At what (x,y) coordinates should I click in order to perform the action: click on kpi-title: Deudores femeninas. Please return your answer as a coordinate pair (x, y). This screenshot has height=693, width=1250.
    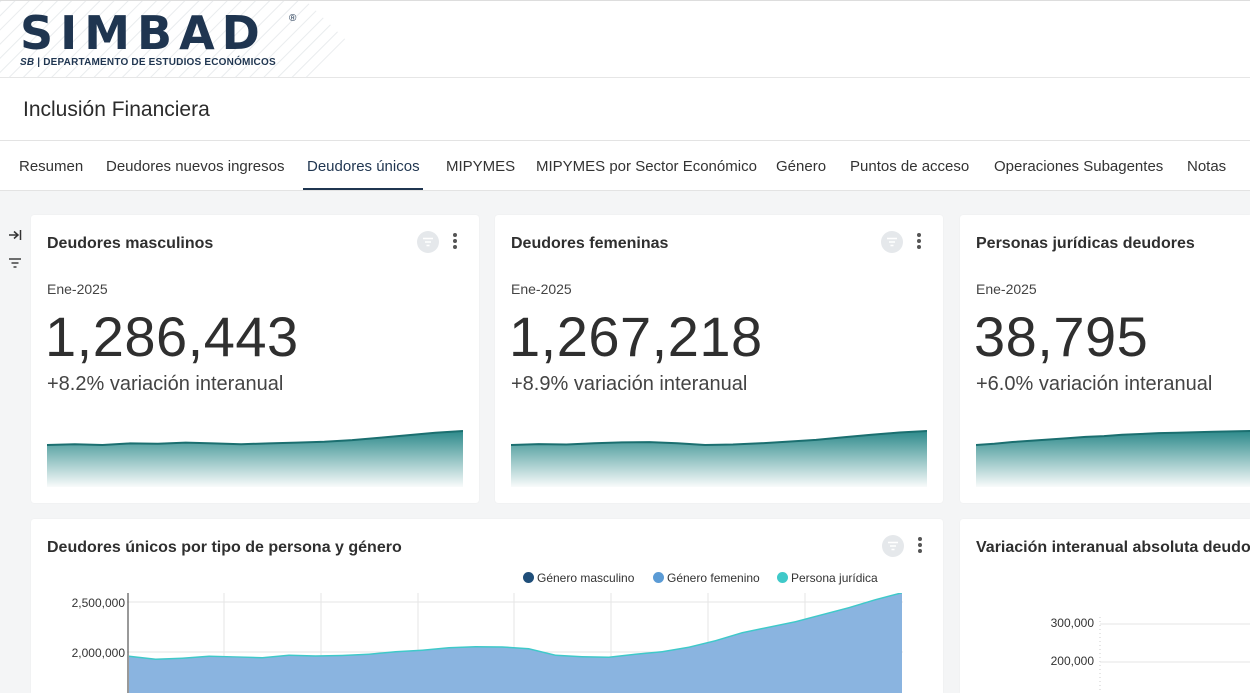
    Looking at the image, I should click on (590, 243).